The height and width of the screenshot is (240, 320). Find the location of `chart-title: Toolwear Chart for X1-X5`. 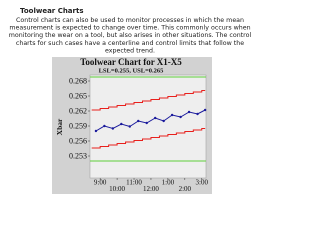

chart-title: Toolwear Chart for X1-X5 is located at coordinates (131, 62).